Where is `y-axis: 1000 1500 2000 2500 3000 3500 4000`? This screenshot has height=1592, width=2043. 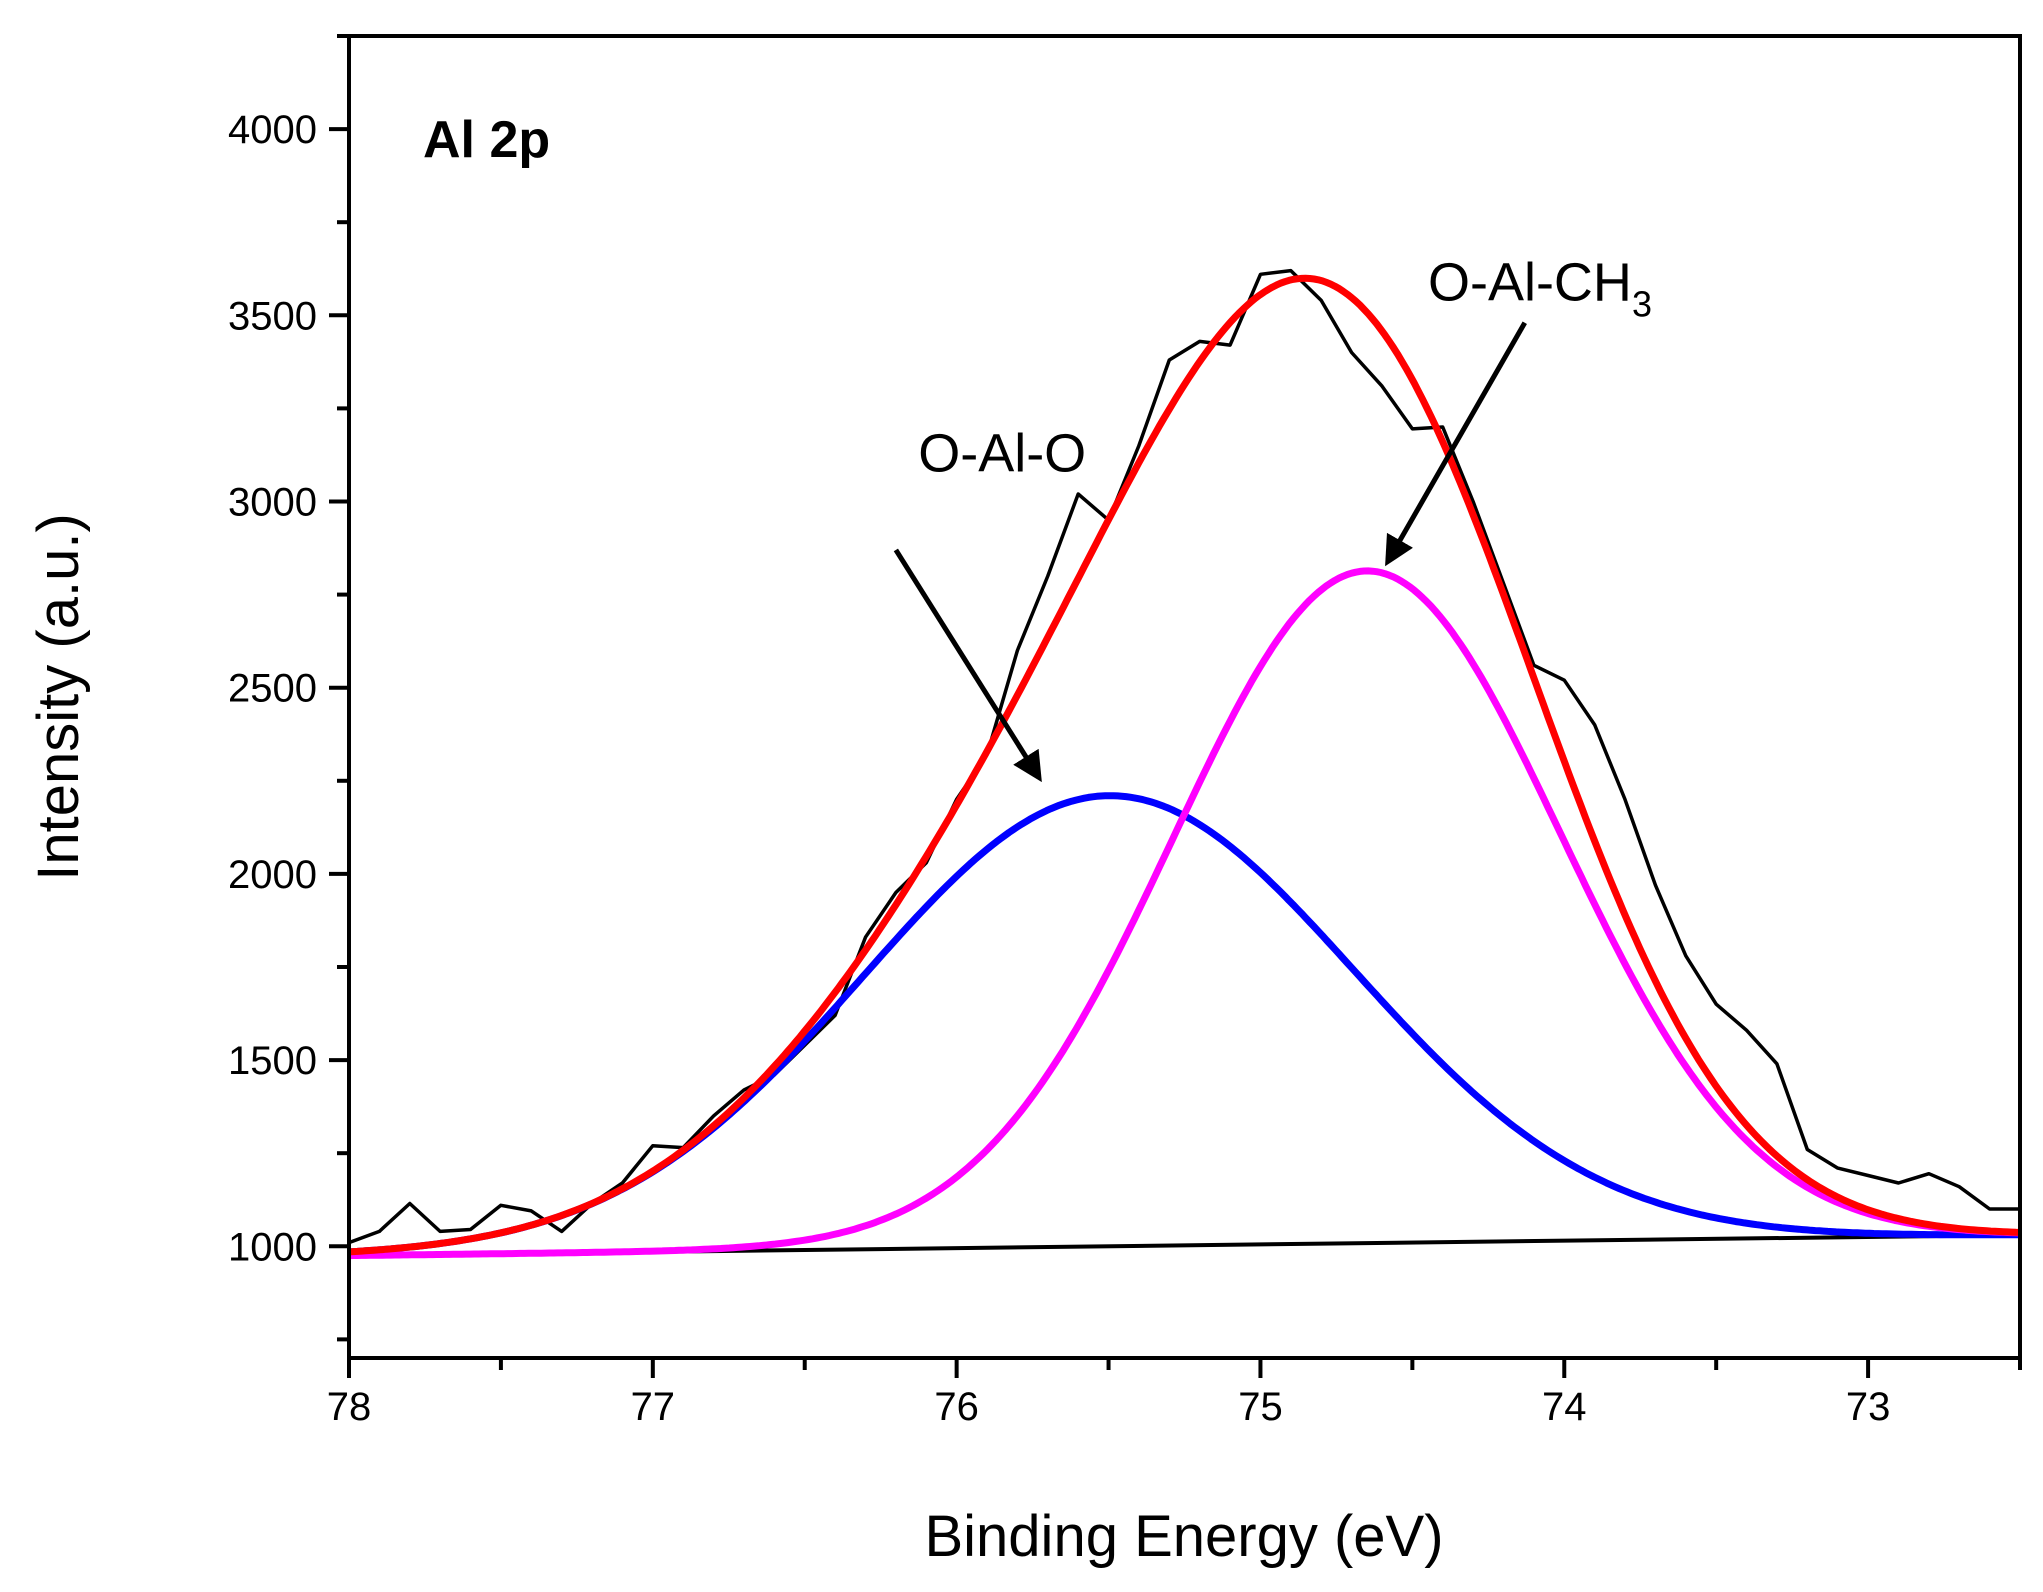
y-axis: 1000 1500 2000 2500 3000 3500 4000 is located at coordinates (288, 688).